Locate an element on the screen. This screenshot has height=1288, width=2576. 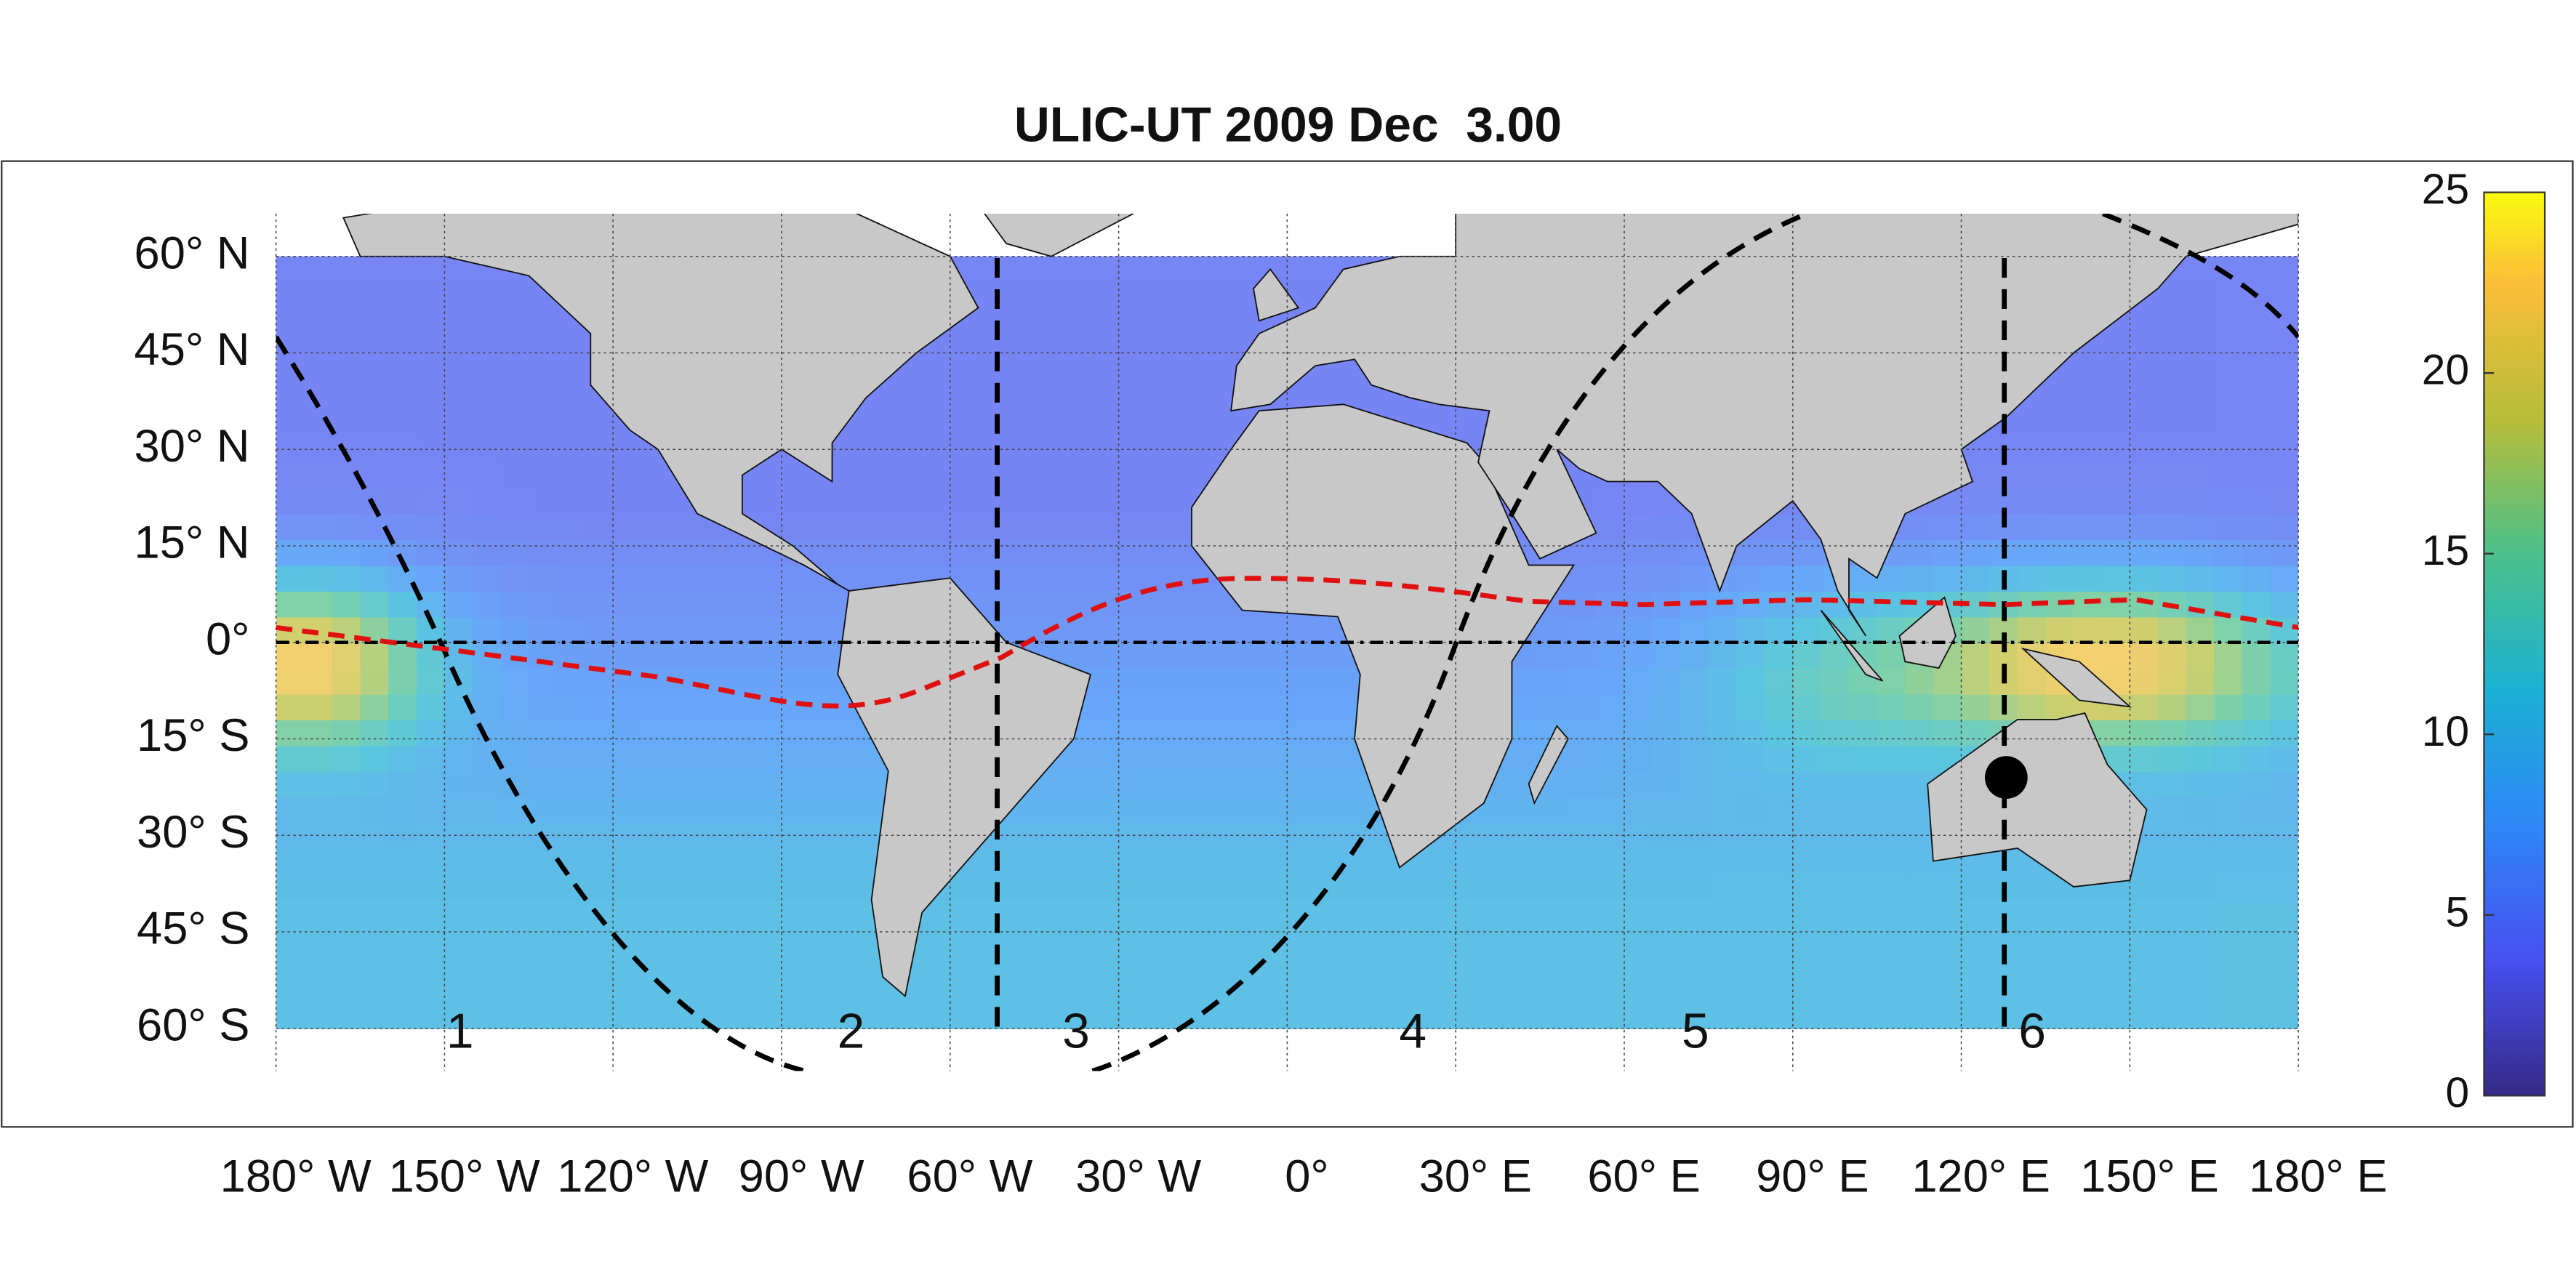
lon-tick-label: 120° W is located at coordinates (632, 1176).